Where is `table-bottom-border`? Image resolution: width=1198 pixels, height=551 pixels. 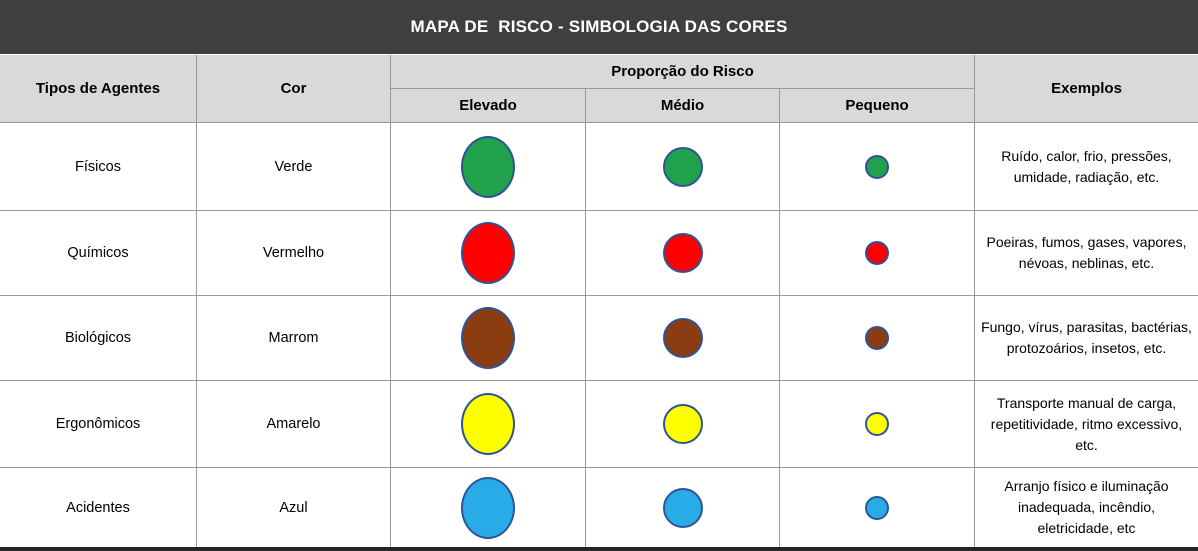
table-bottom-border is located at coordinates (599, 549).